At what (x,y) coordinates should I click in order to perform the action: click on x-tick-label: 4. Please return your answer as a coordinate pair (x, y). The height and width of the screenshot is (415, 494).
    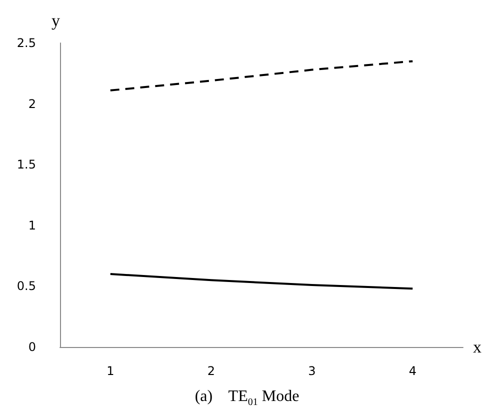
    Looking at the image, I should click on (412, 371).